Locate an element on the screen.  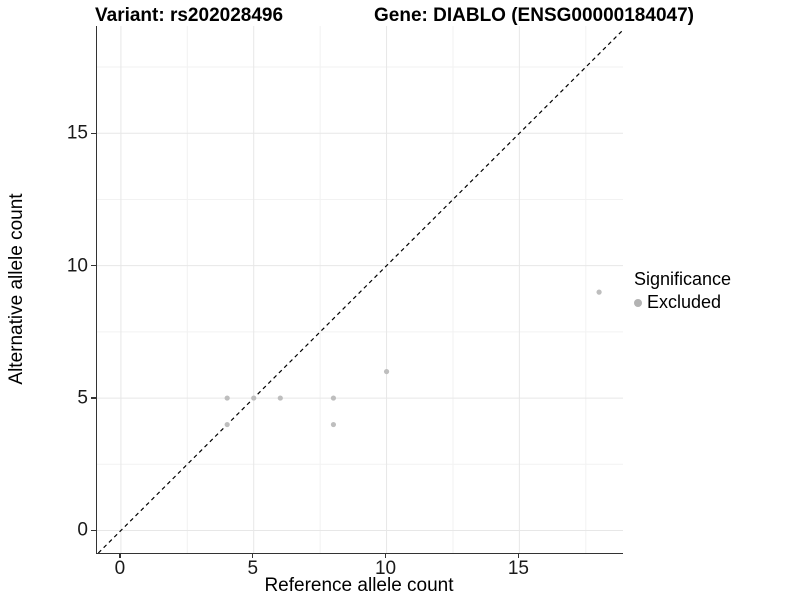
y-tick-label: 5 is located at coordinates (82, 398).